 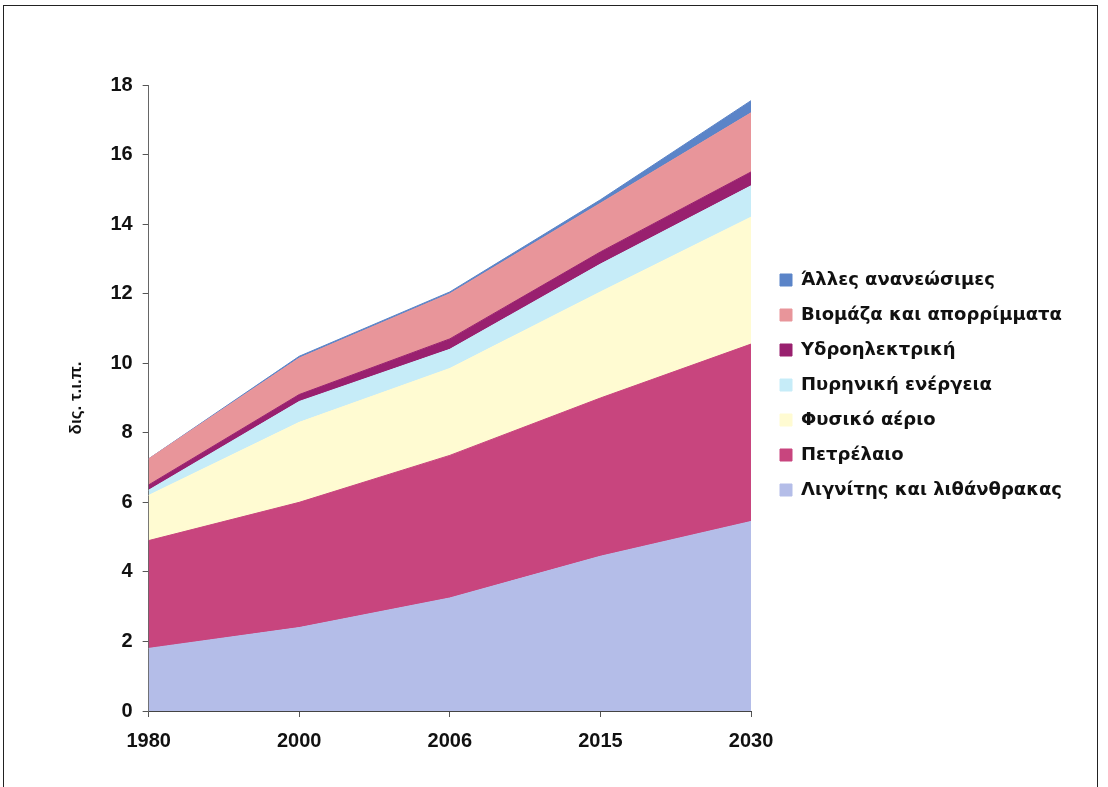 I want to click on legend-label: Άλλες ανανεώσιμες, so click(x=898, y=278).